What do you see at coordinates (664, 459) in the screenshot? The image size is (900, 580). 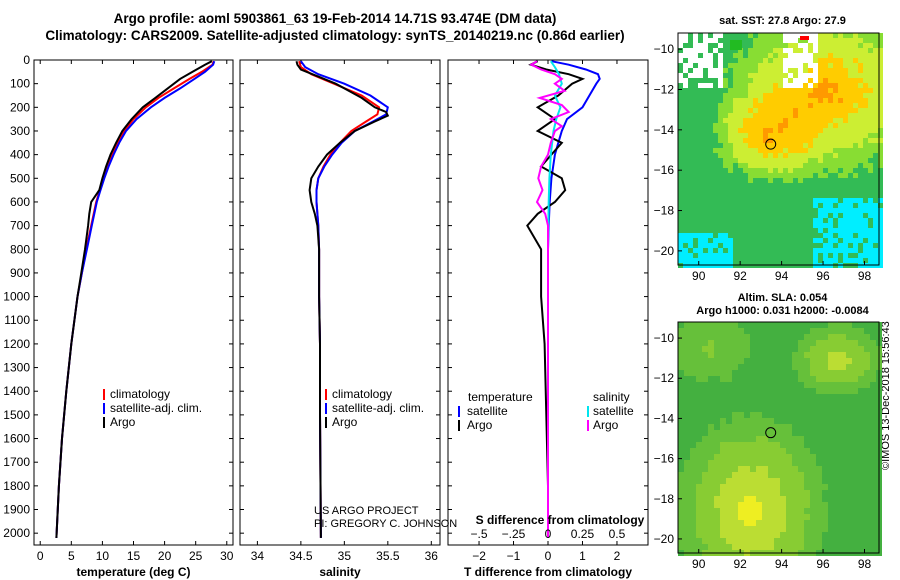 I see `lat-tick-label: −16` at bounding box center [664, 459].